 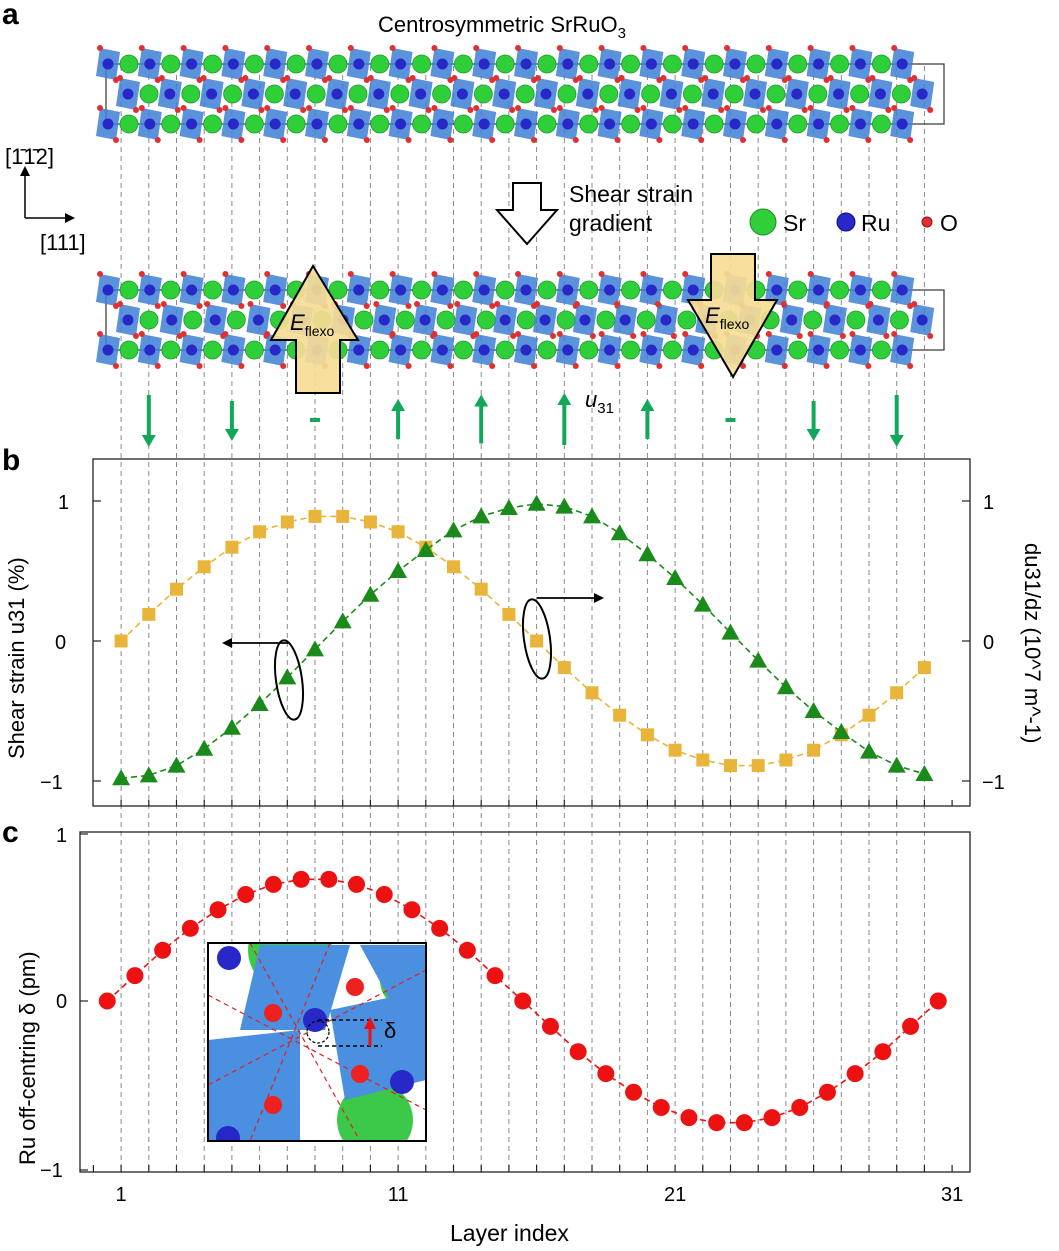 What do you see at coordinates (53, 1003) in the screenshot?
I see `panel-c-ytick-labels: 1 0 −1` at bounding box center [53, 1003].